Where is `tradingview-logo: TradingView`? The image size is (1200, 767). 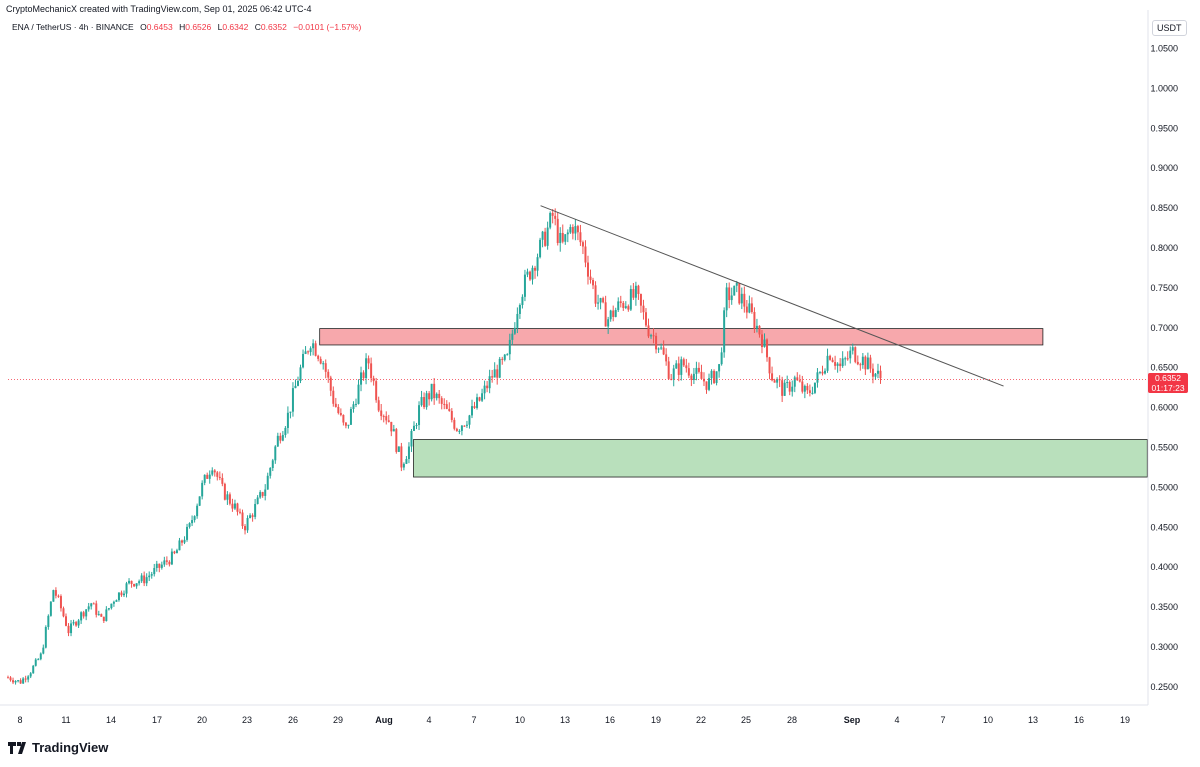 tradingview-logo: TradingView is located at coordinates (58, 747).